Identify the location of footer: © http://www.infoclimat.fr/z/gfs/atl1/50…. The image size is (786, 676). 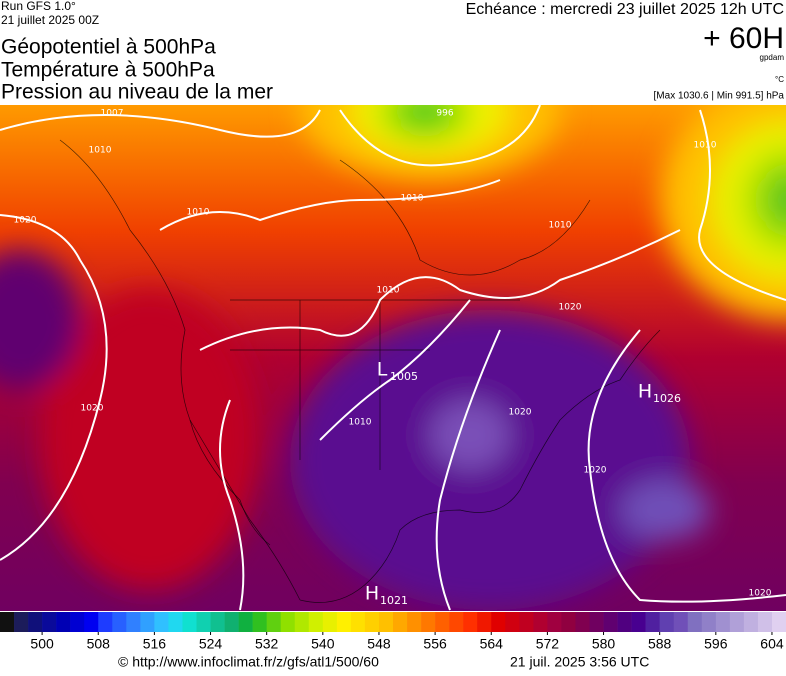
(383, 662).